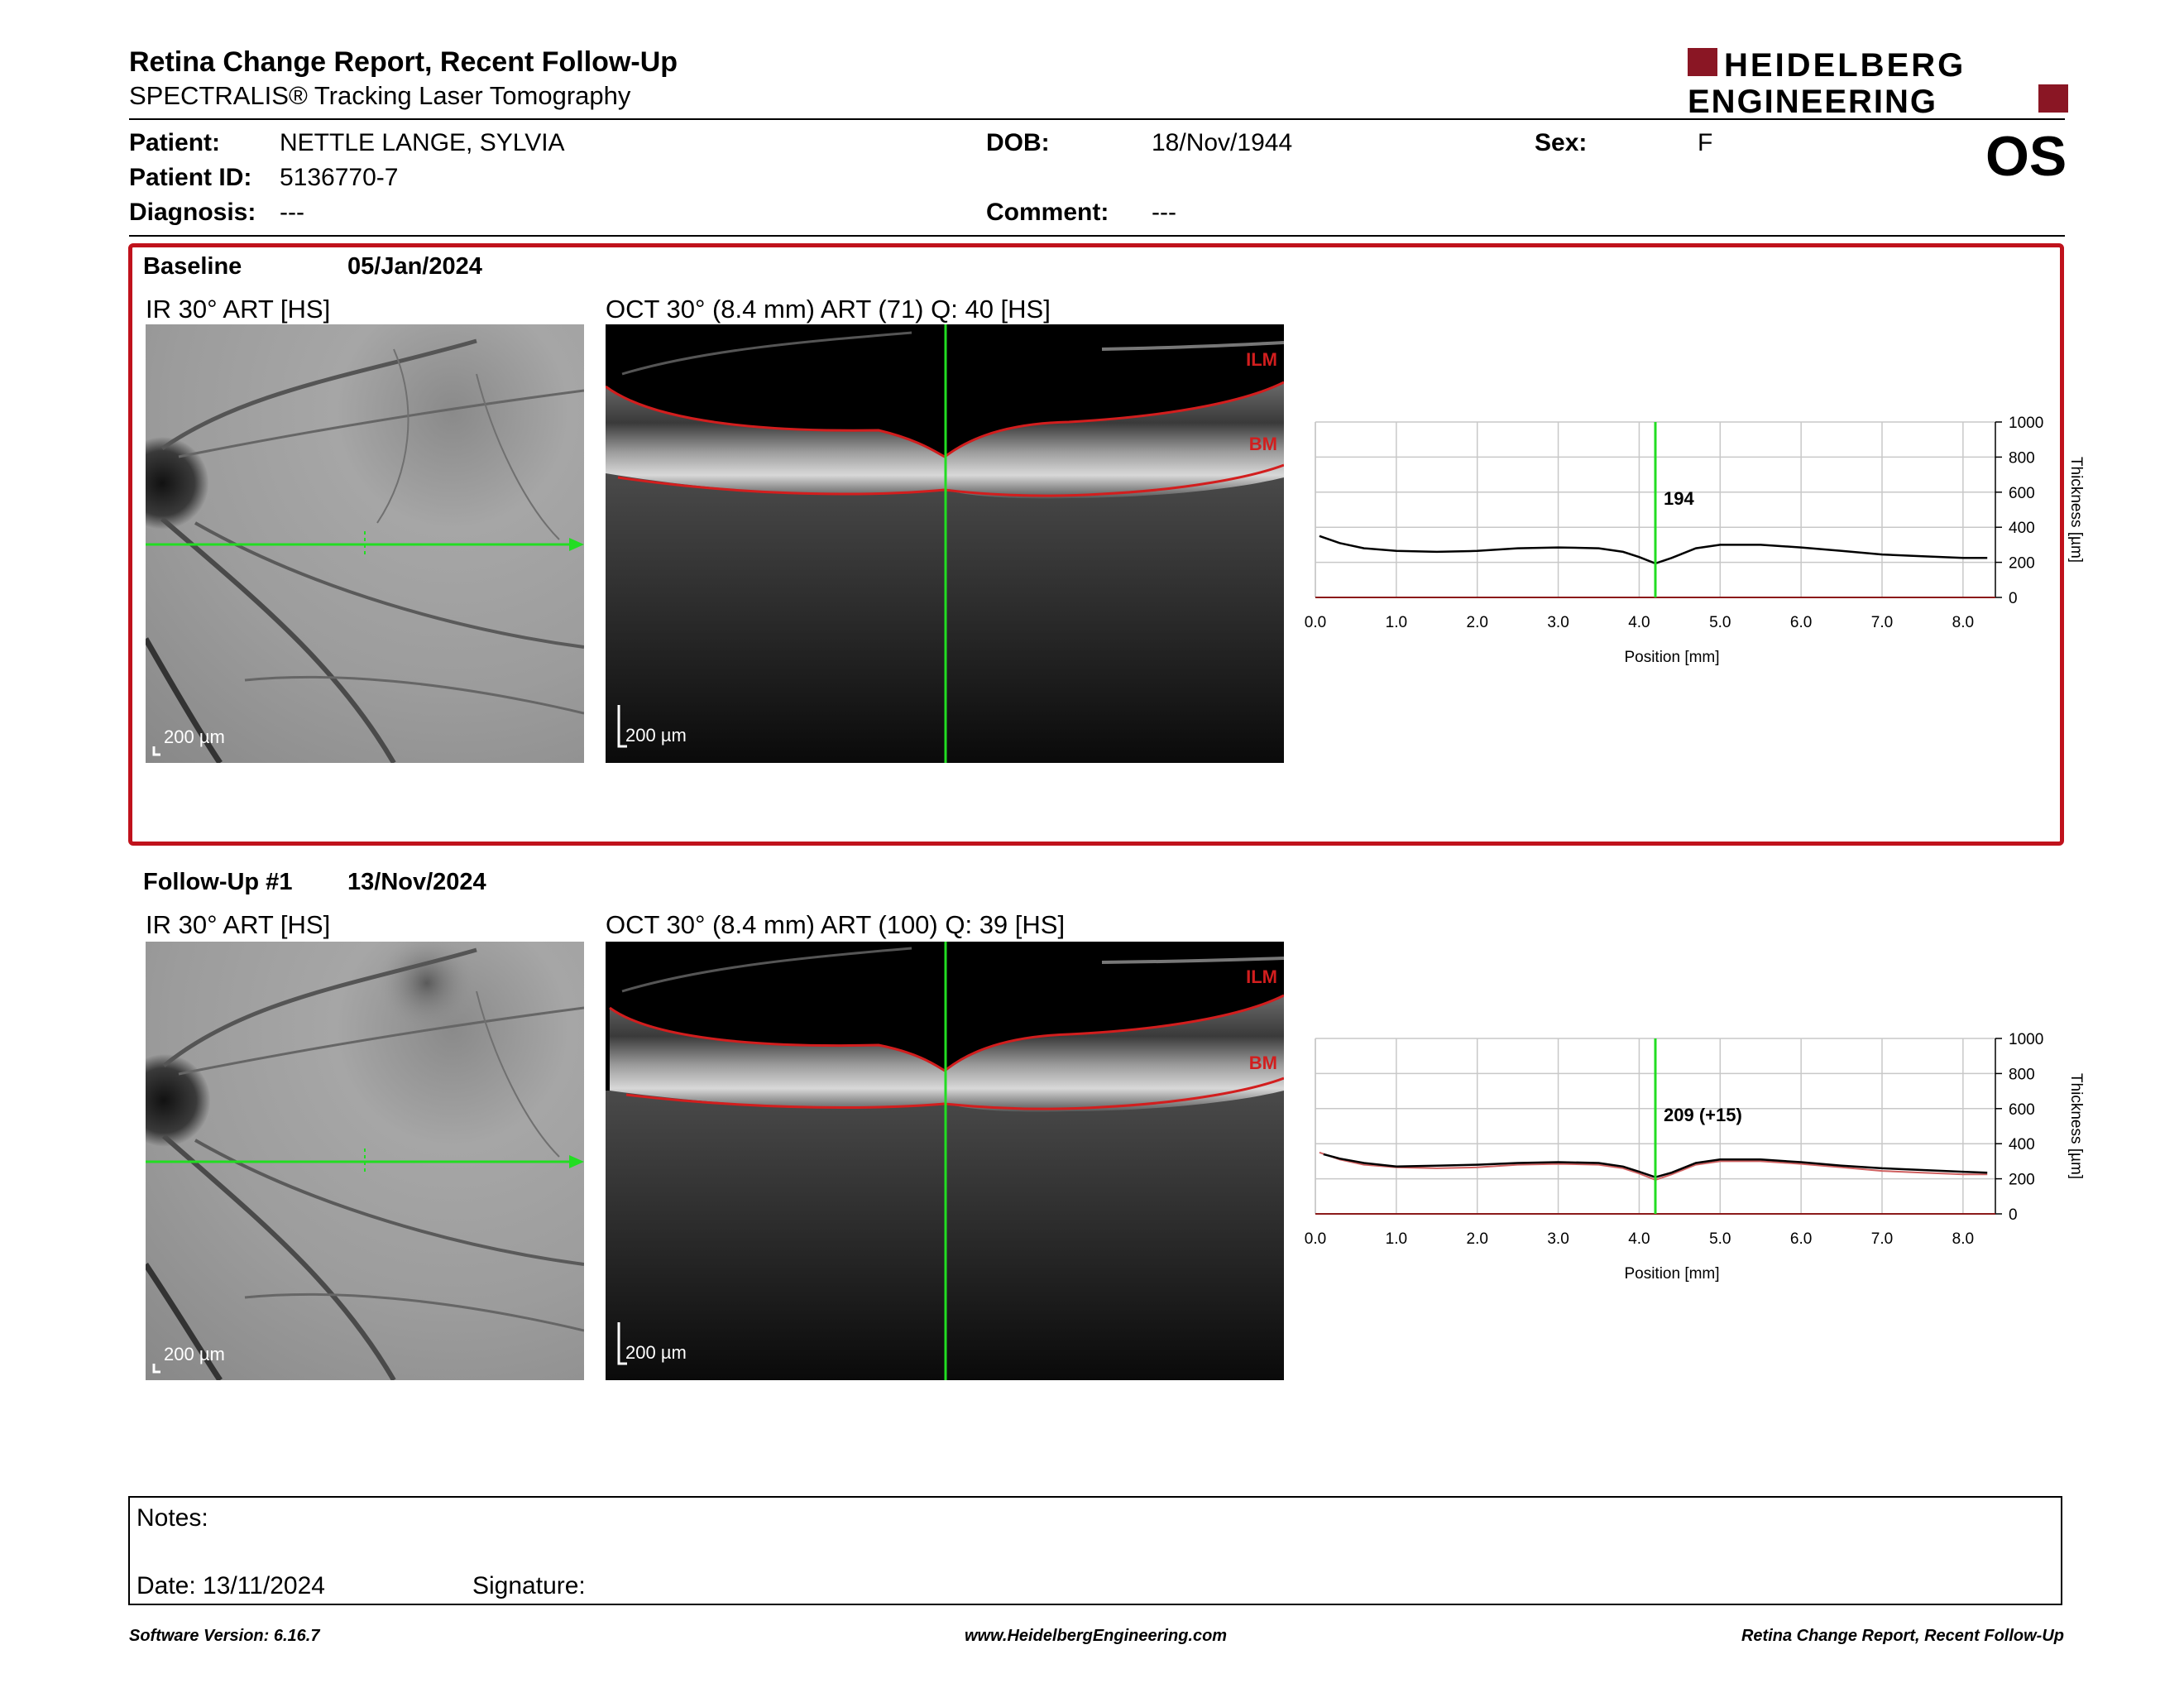  I want to click on comment-value: ---, so click(1164, 212).